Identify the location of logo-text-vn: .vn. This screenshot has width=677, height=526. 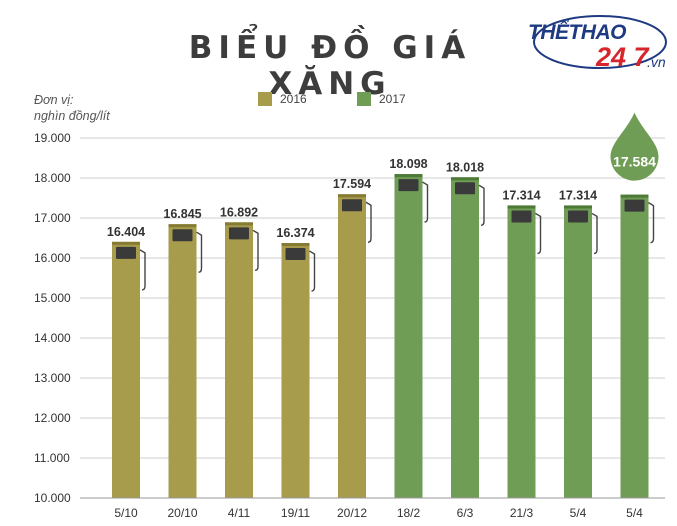
(656, 62).